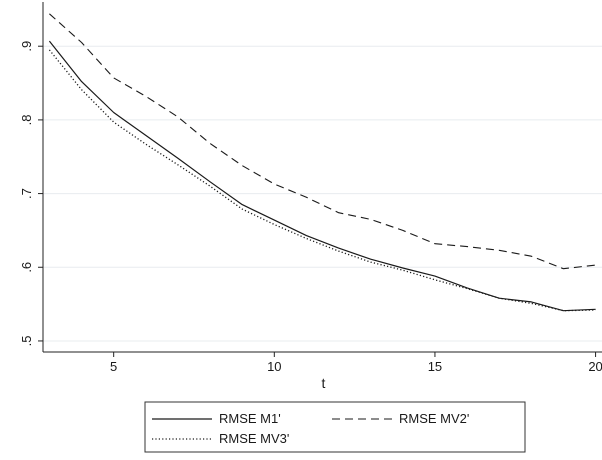 The image size is (602, 460). Describe the element at coordinates (254, 438) in the screenshot. I see `legend-label-3: RMSE MV3'` at that location.